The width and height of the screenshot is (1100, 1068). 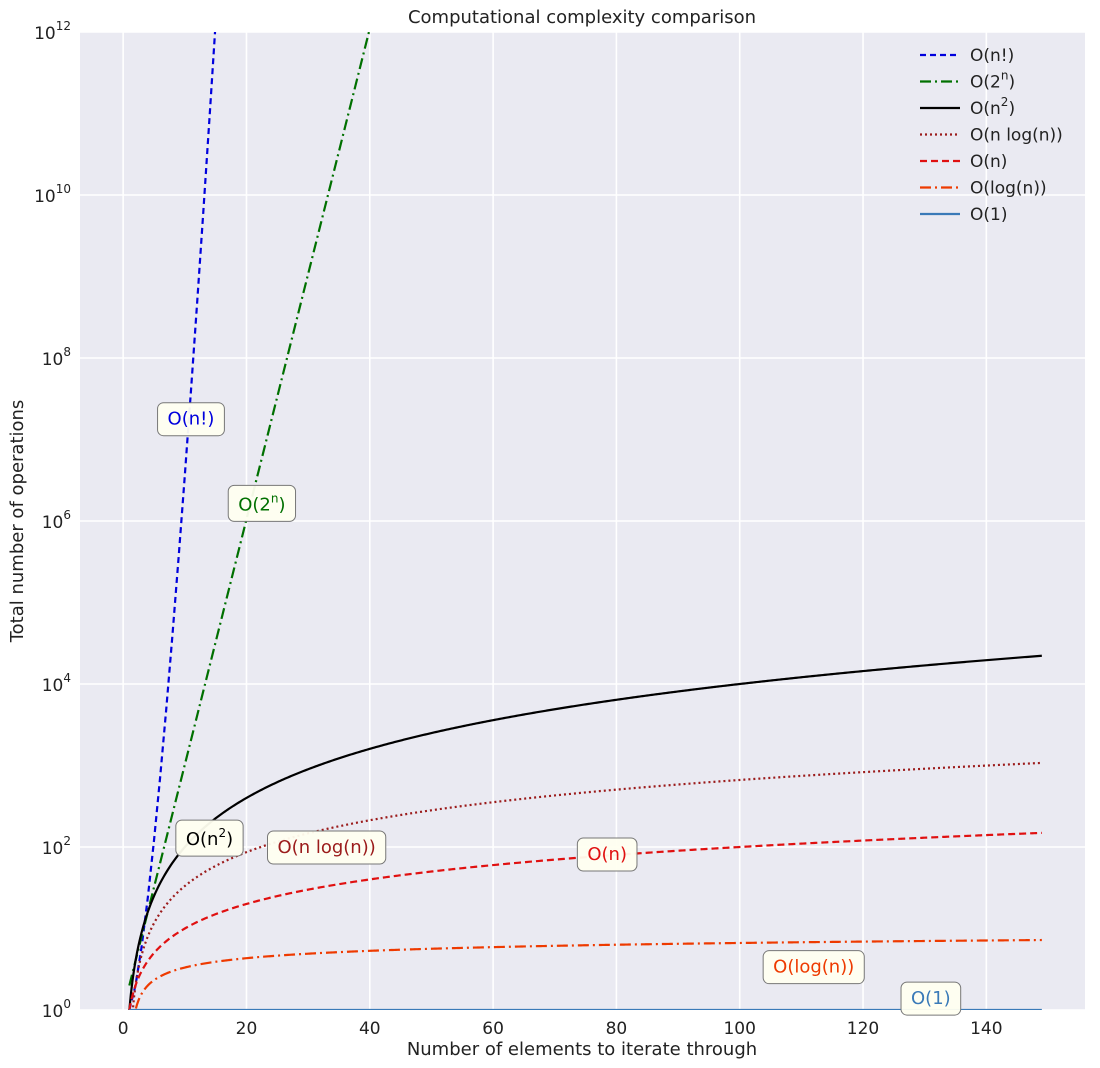 What do you see at coordinates (963, 215) in the screenshot?
I see `legend-item-const: O(1)` at bounding box center [963, 215].